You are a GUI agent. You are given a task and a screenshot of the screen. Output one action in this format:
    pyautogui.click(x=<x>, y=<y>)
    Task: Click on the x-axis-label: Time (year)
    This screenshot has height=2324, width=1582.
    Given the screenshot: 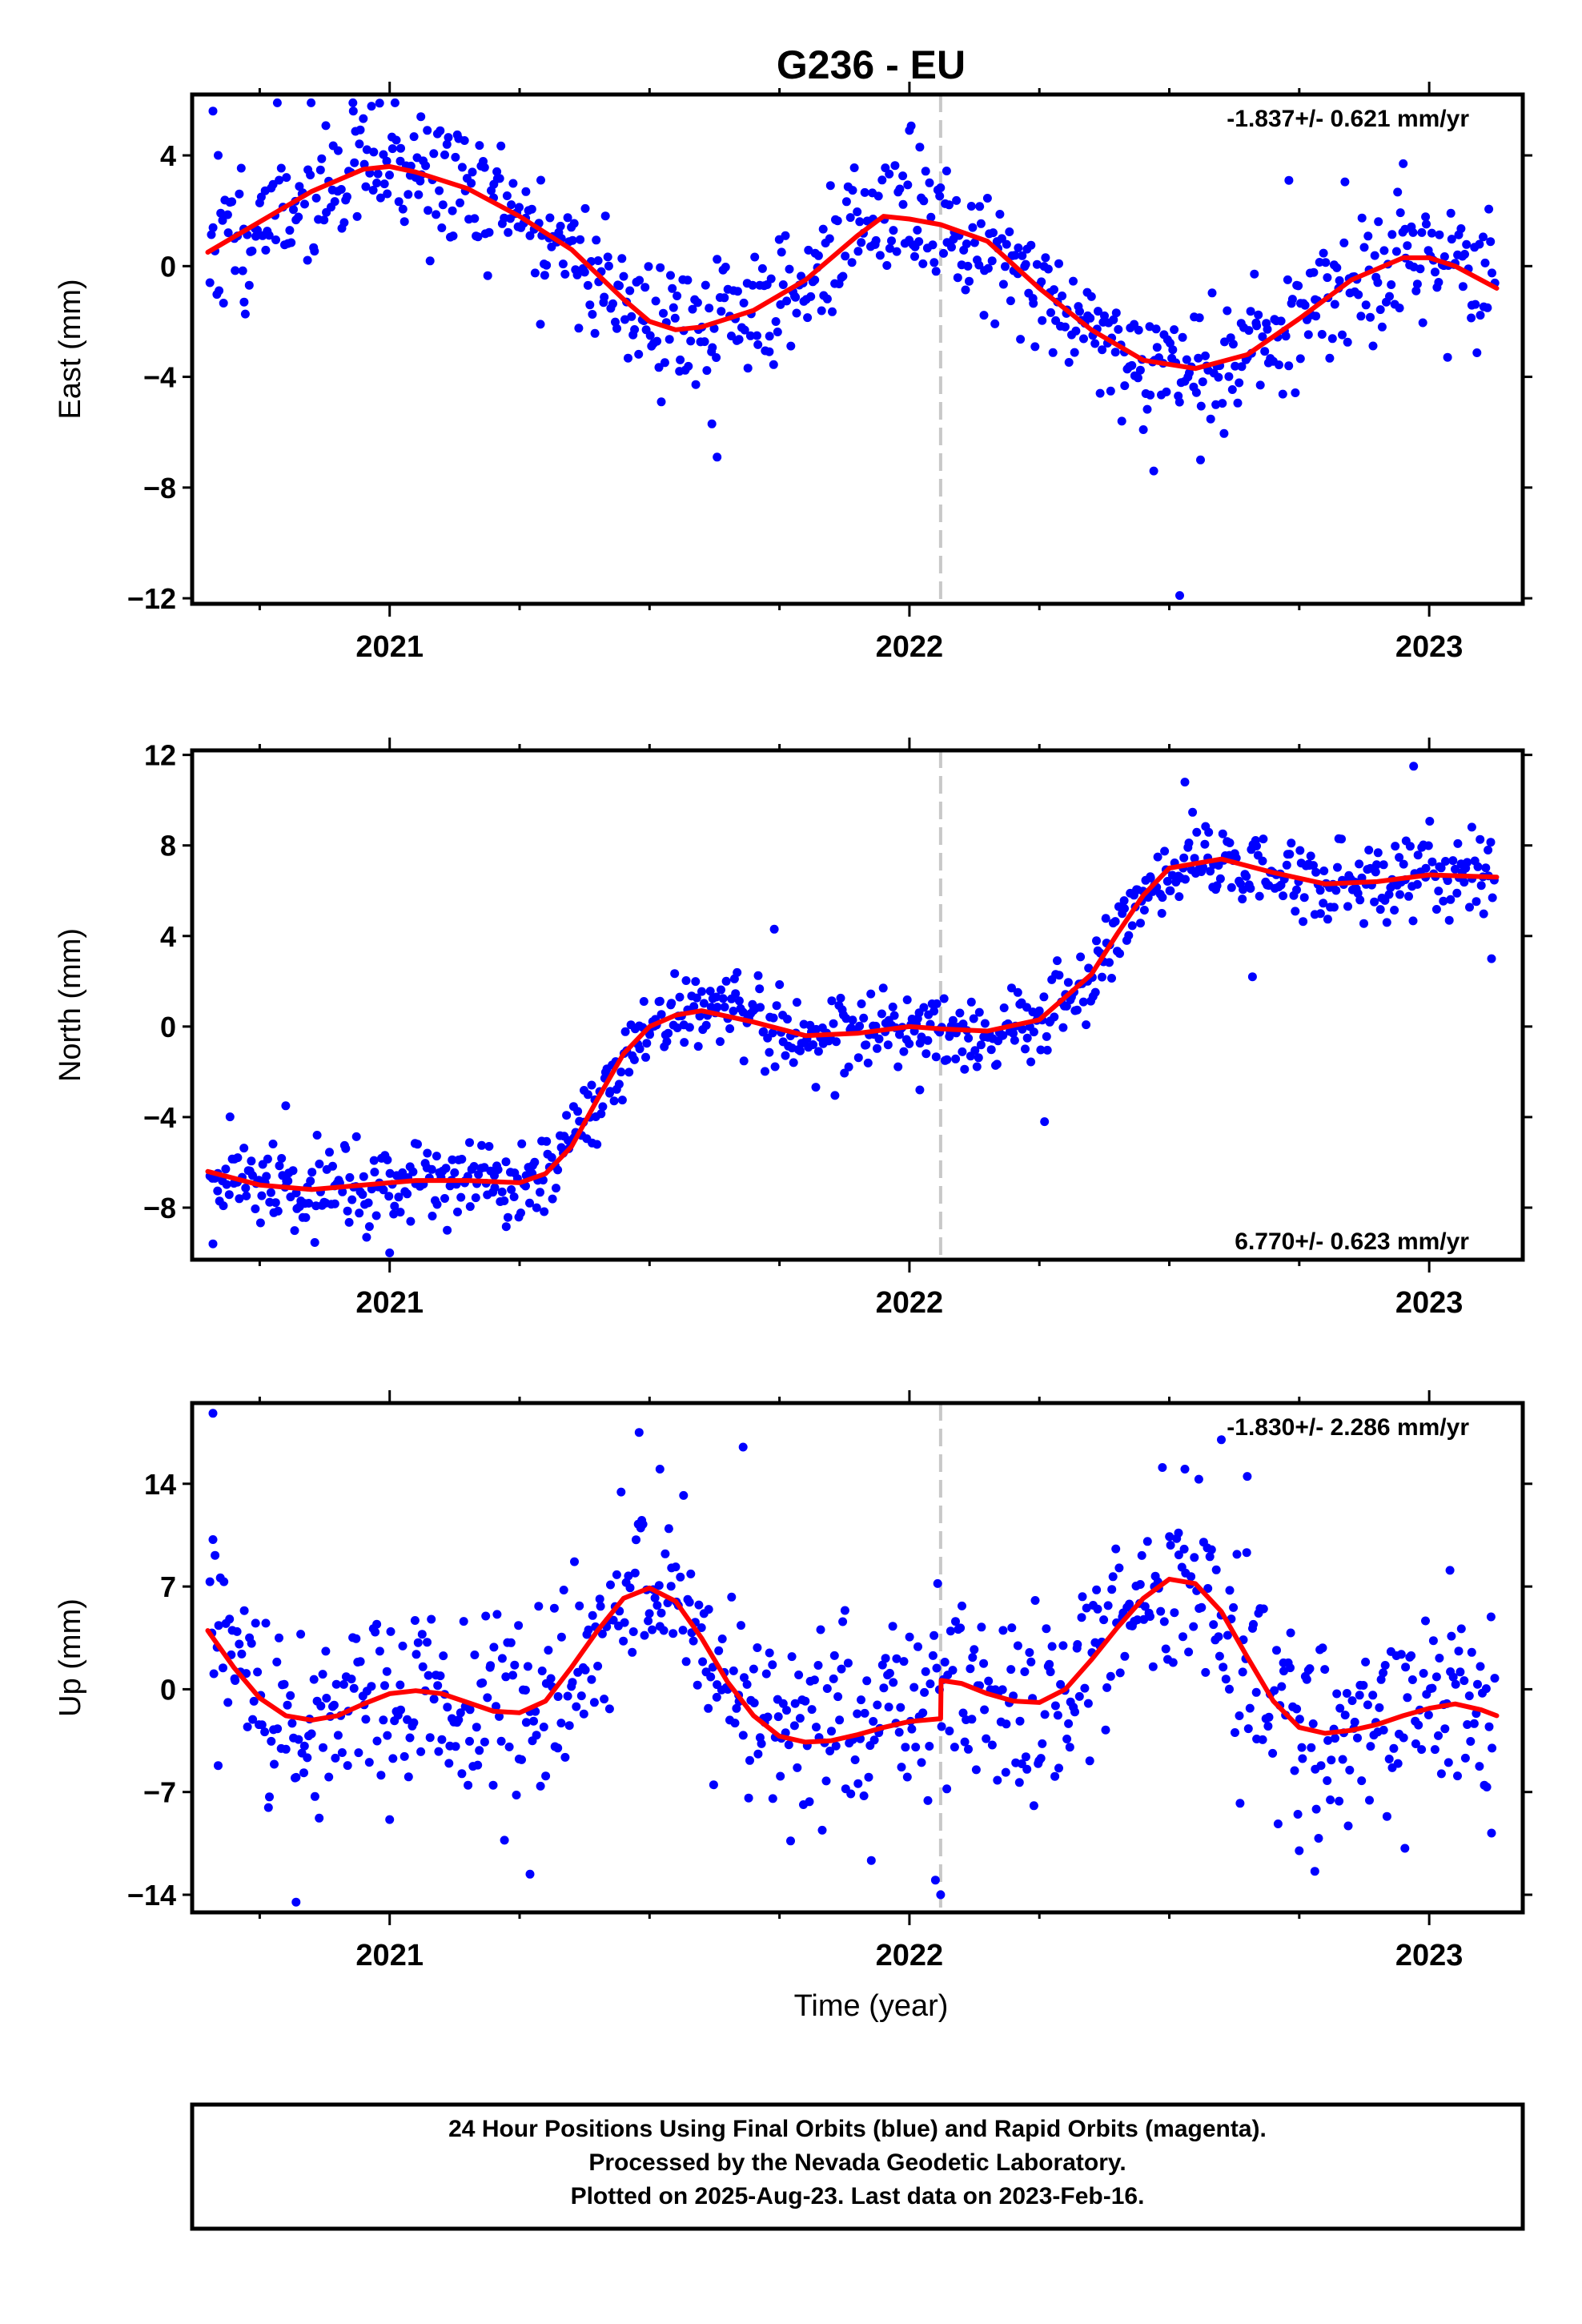 What is the action you would take?
    pyautogui.click(x=872, y=2006)
    